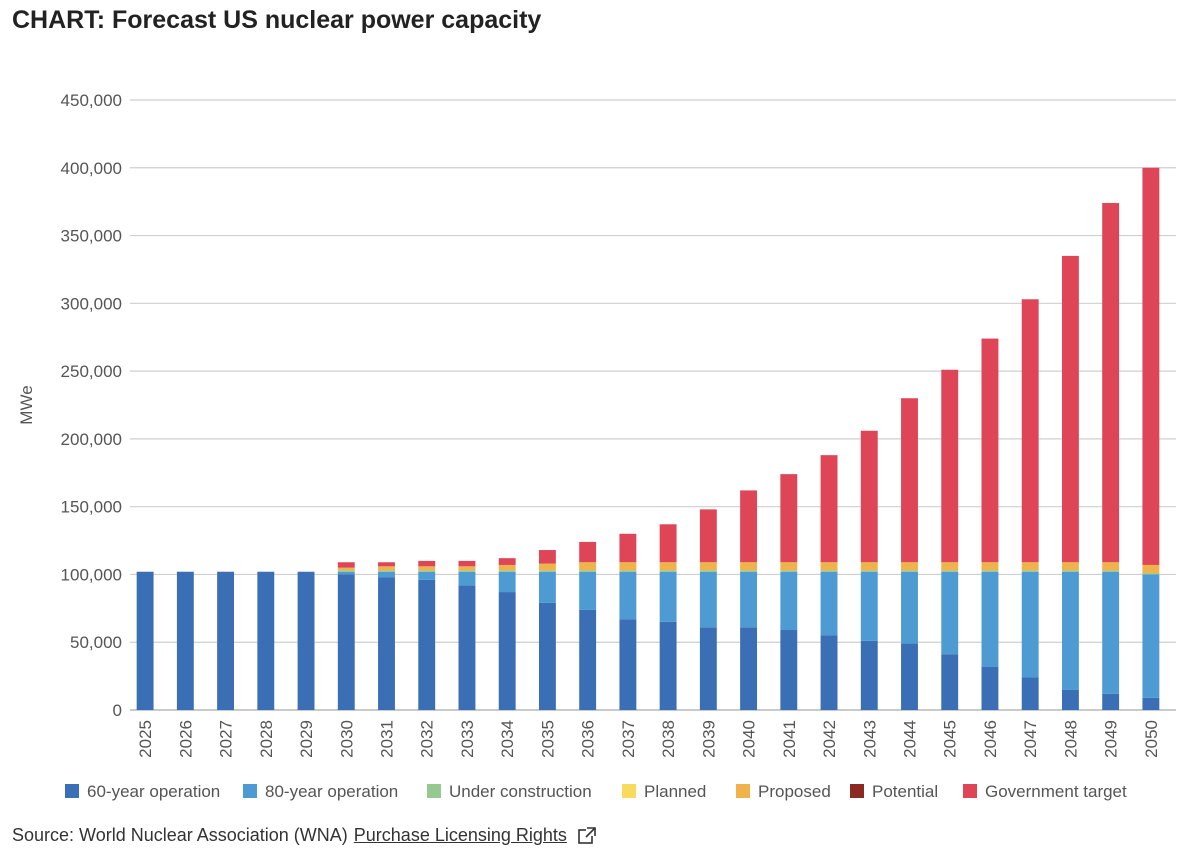 Image resolution: width=1200 pixels, height=854 pixels. I want to click on legend-label: Government target, so click(1056, 791).